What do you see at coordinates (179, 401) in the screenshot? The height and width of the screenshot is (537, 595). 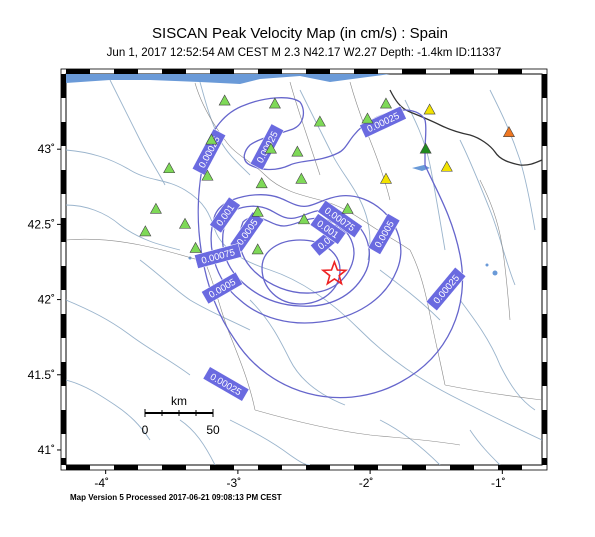 I see `scale-unit: km` at bounding box center [179, 401].